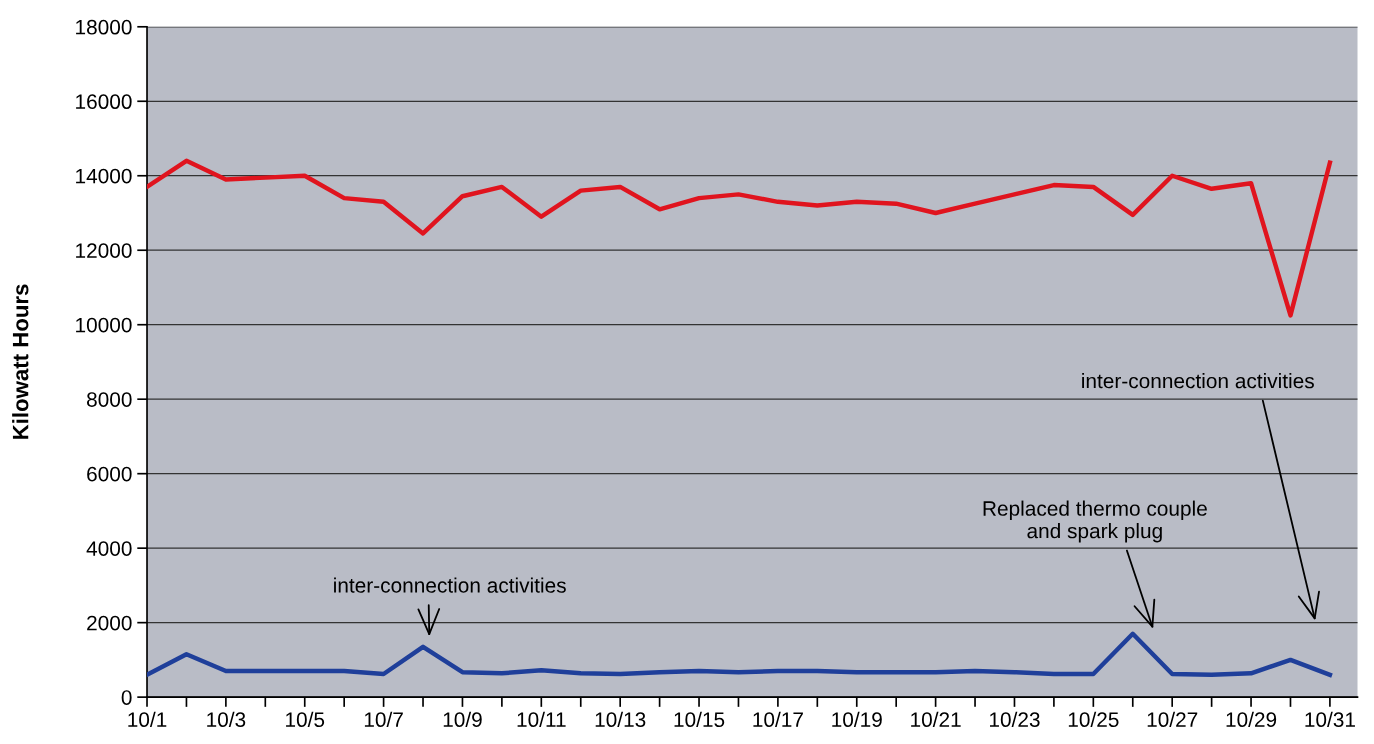 The width and height of the screenshot is (1374, 744). I want to click on x-tick-label: 10/29, so click(1251, 719).